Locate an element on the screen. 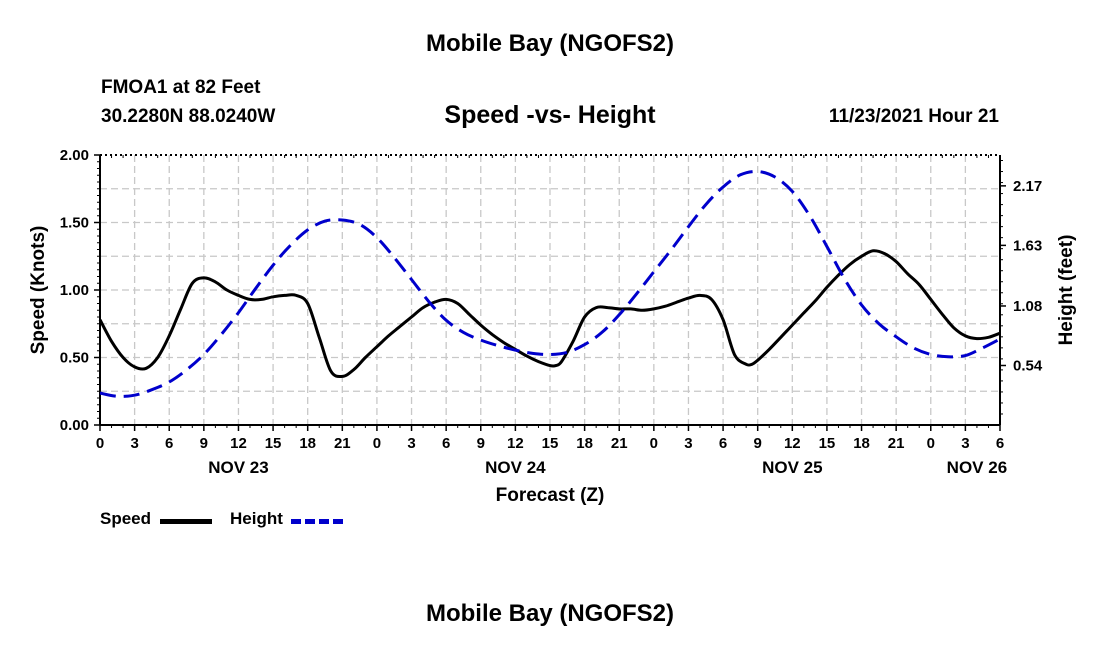 The image size is (1100, 650). y-axis-title-right: Height (feet) is located at coordinates (1066, 290).